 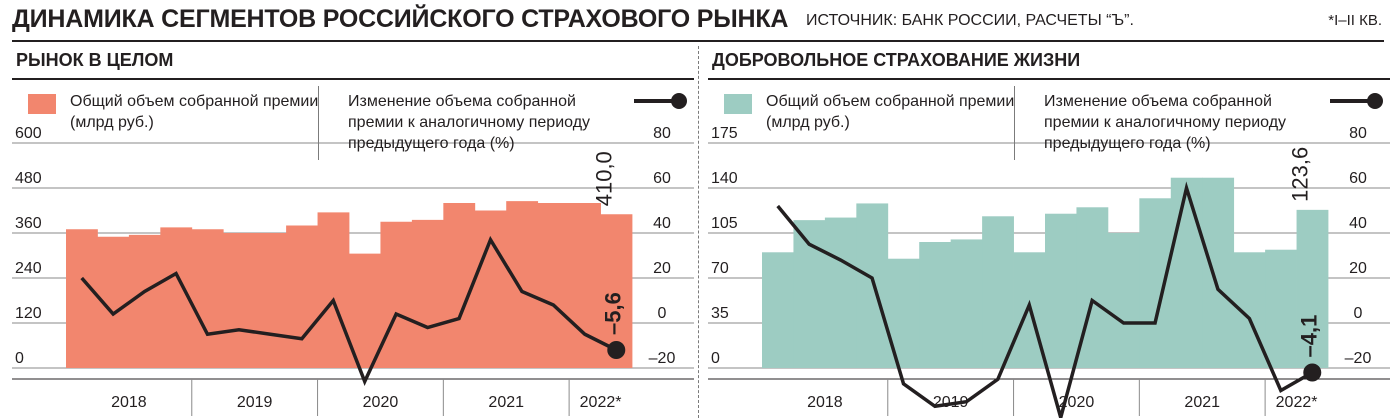 What do you see at coordinates (28, 178) in the screenshot?
I see `left-tick-label: 480` at bounding box center [28, 178].